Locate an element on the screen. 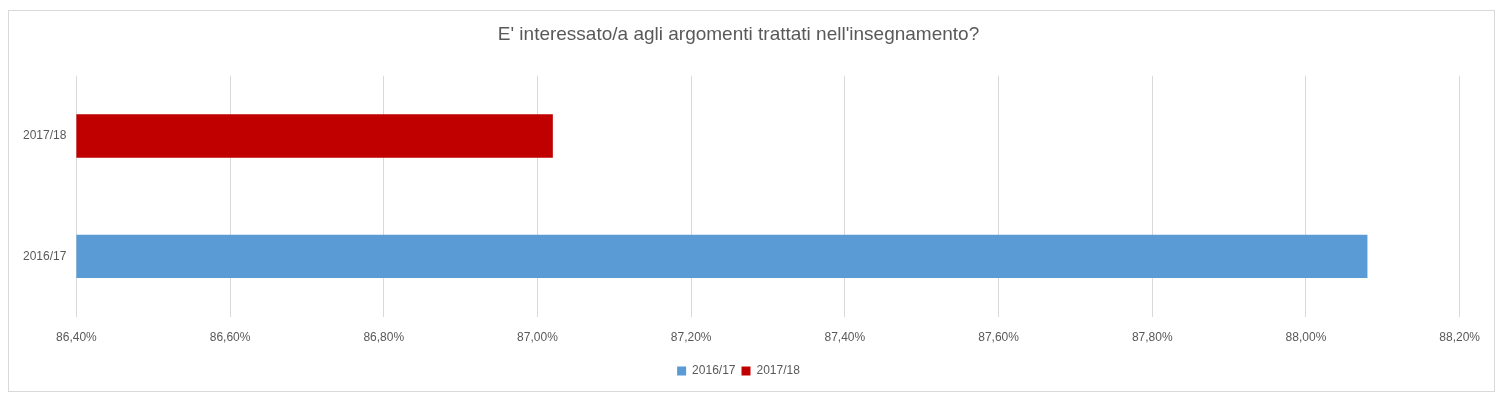  legend-label: 2016/17 is located at coordinates (714, 370).